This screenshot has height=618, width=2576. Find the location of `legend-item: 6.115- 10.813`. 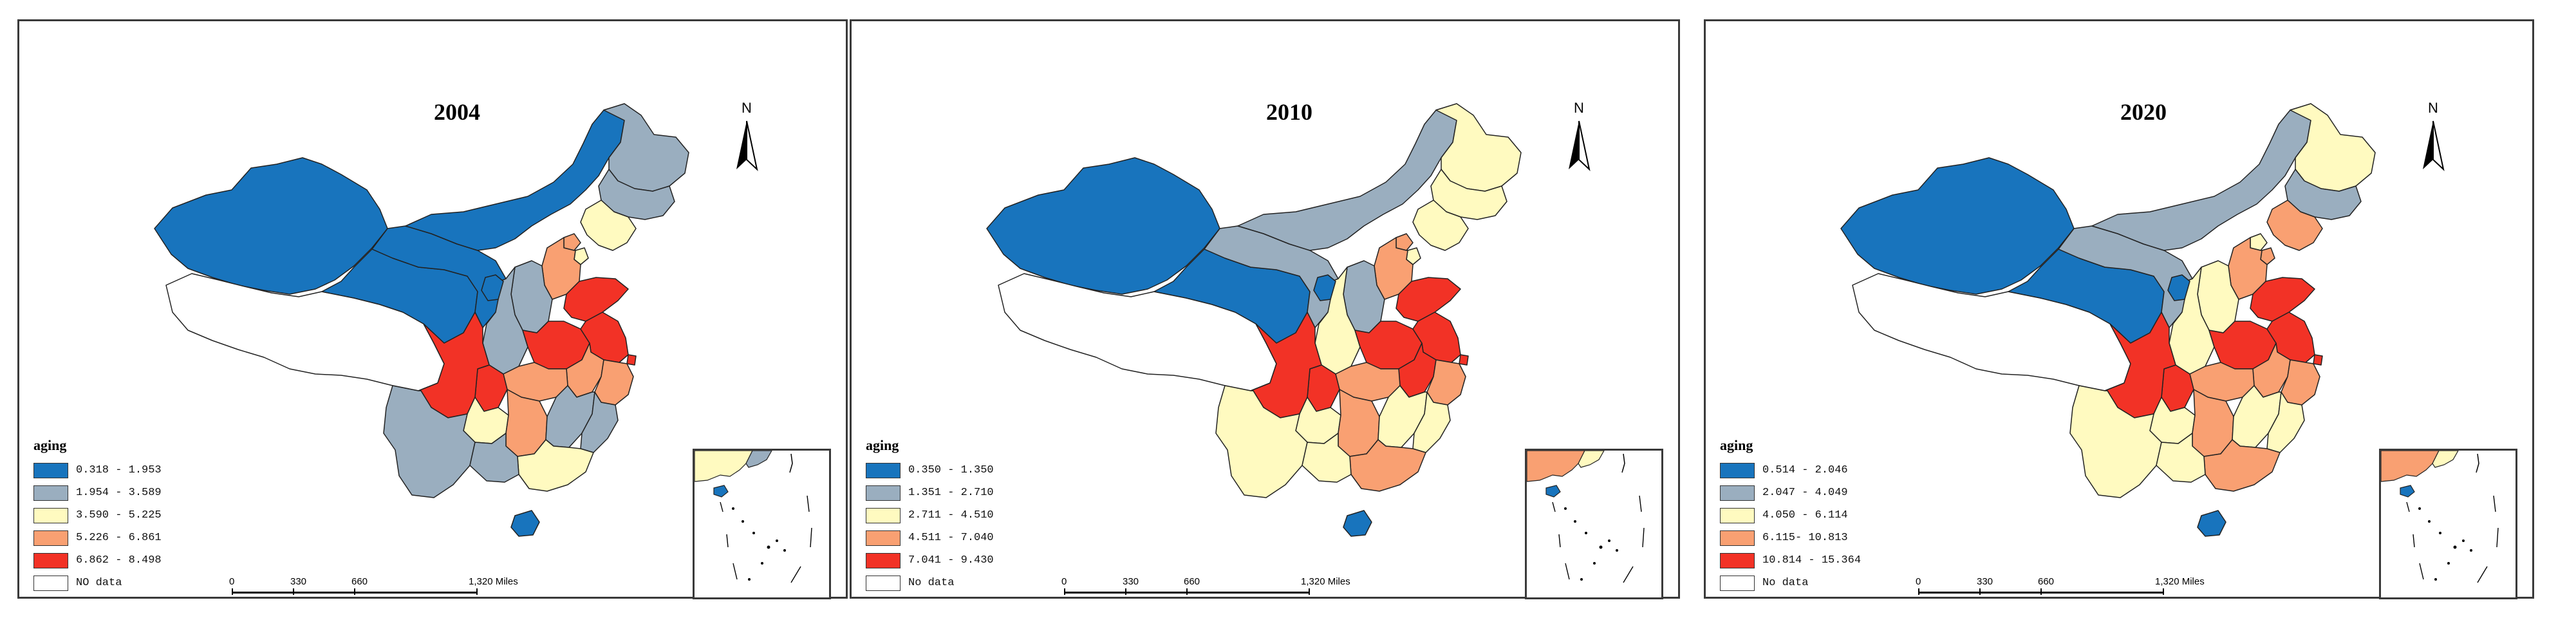

legend-item: 6.115- 10.813 is located at coordinates (1829, 538).